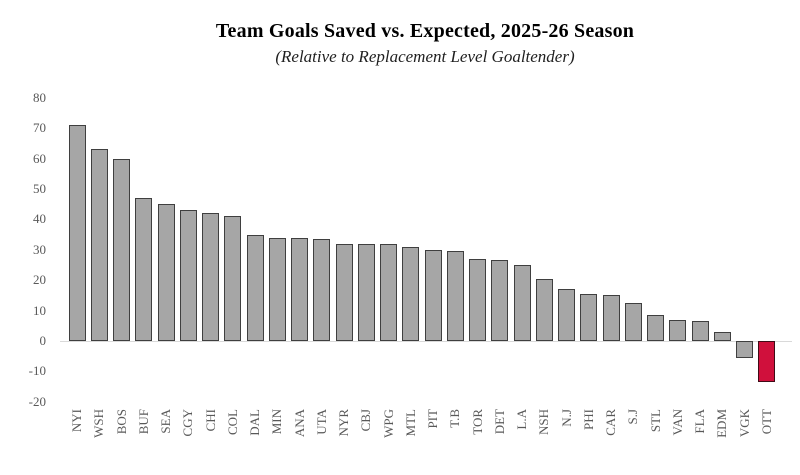 The height and width of the screenshot is (475, 800). I want to click on y-tick-label: 30, so click(39, 249).